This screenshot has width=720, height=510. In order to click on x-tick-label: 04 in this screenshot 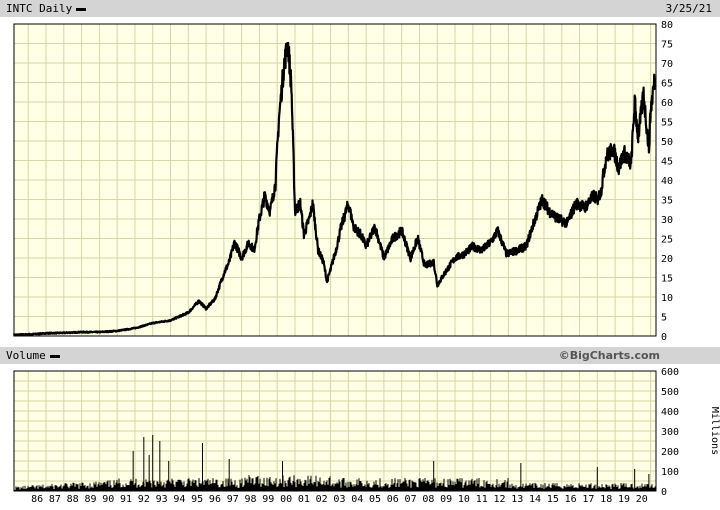, I will do `click(357, 499)`.